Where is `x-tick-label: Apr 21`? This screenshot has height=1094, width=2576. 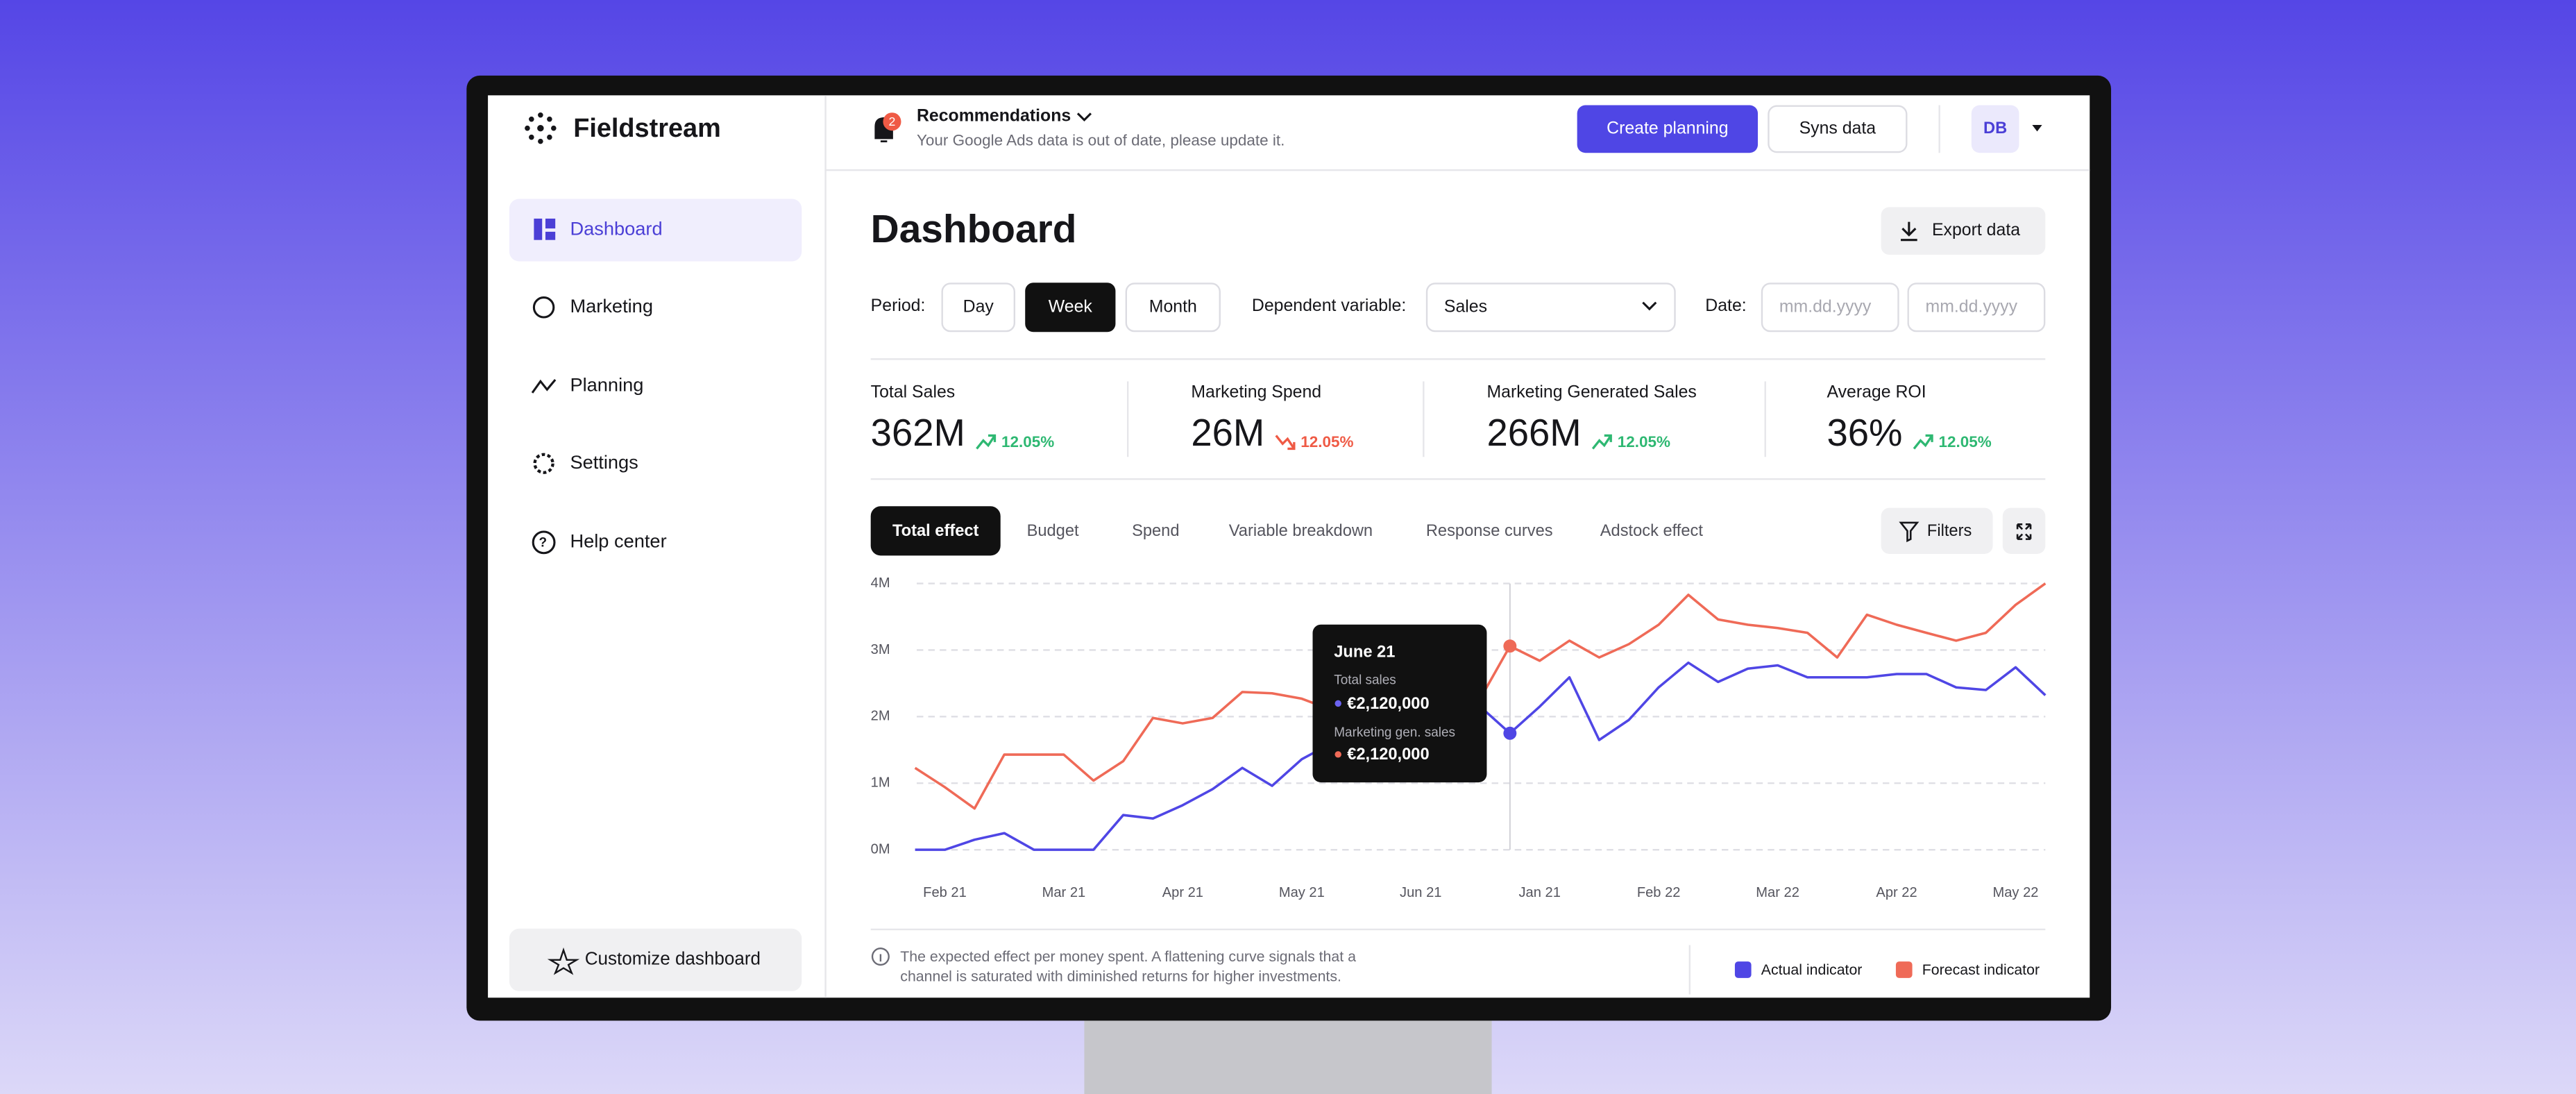 x-tick-label: Apr 21 is located at coordinates (1183, 893).